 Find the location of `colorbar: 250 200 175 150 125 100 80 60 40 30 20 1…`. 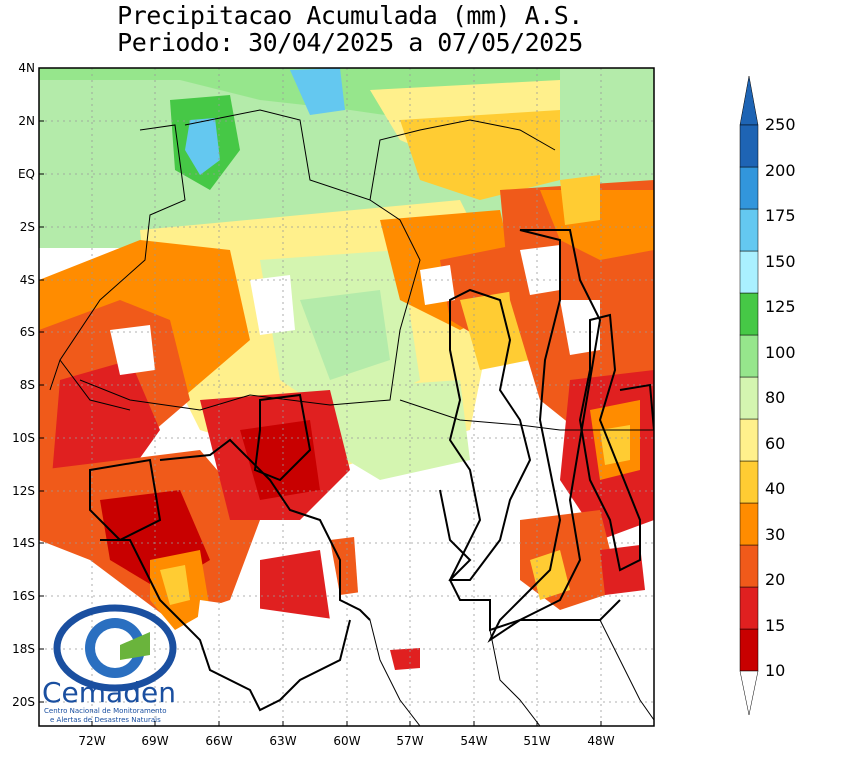

colorbar: 250 200 175 150 125 100 80 60 40 30 20 1… is located at coordinates (767, 395).